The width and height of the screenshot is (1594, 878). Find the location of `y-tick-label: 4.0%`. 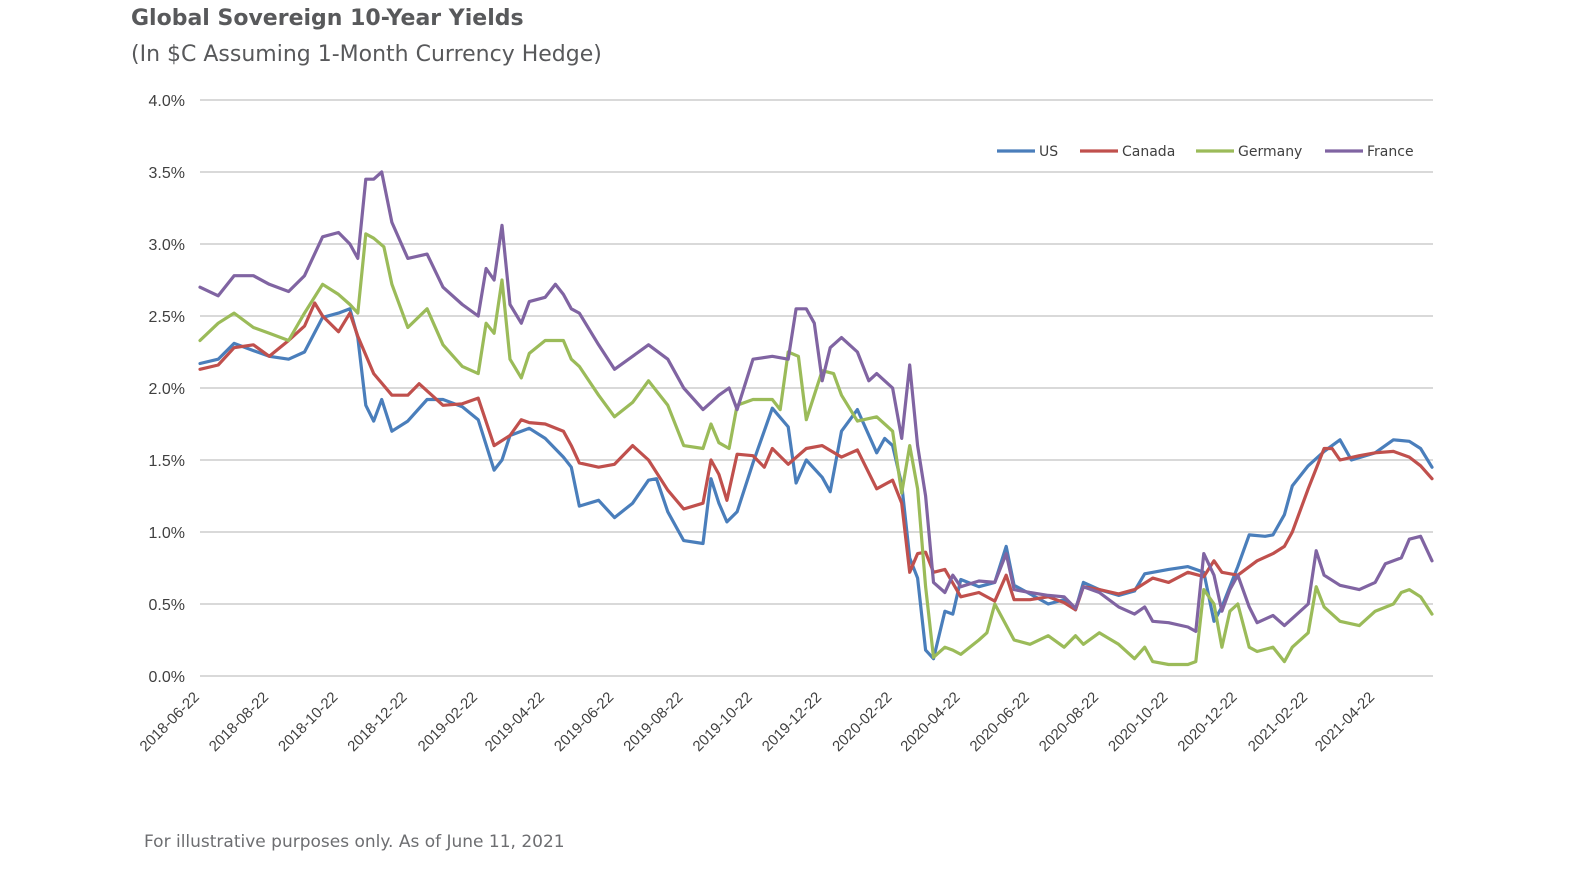

y-tick-label: 4.0% is located at coordinates (167, 101).